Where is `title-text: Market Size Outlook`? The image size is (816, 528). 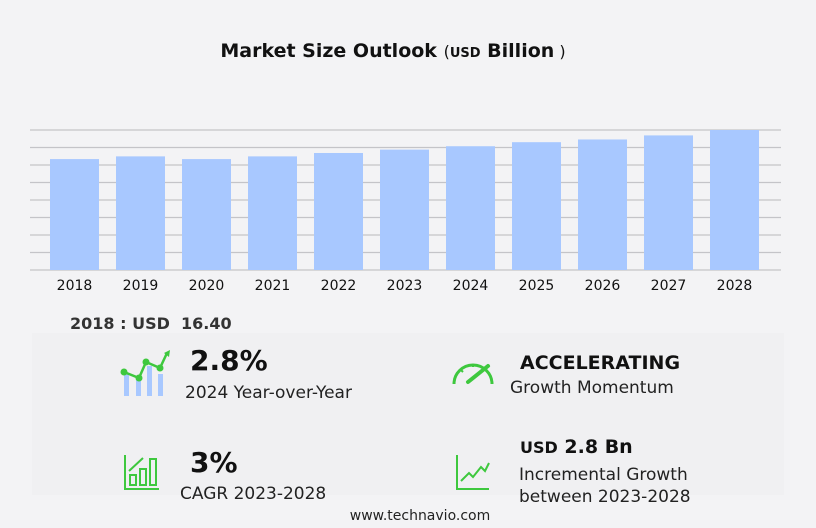
title-text: Market Size Outlook is located at coordinates (328, 51).